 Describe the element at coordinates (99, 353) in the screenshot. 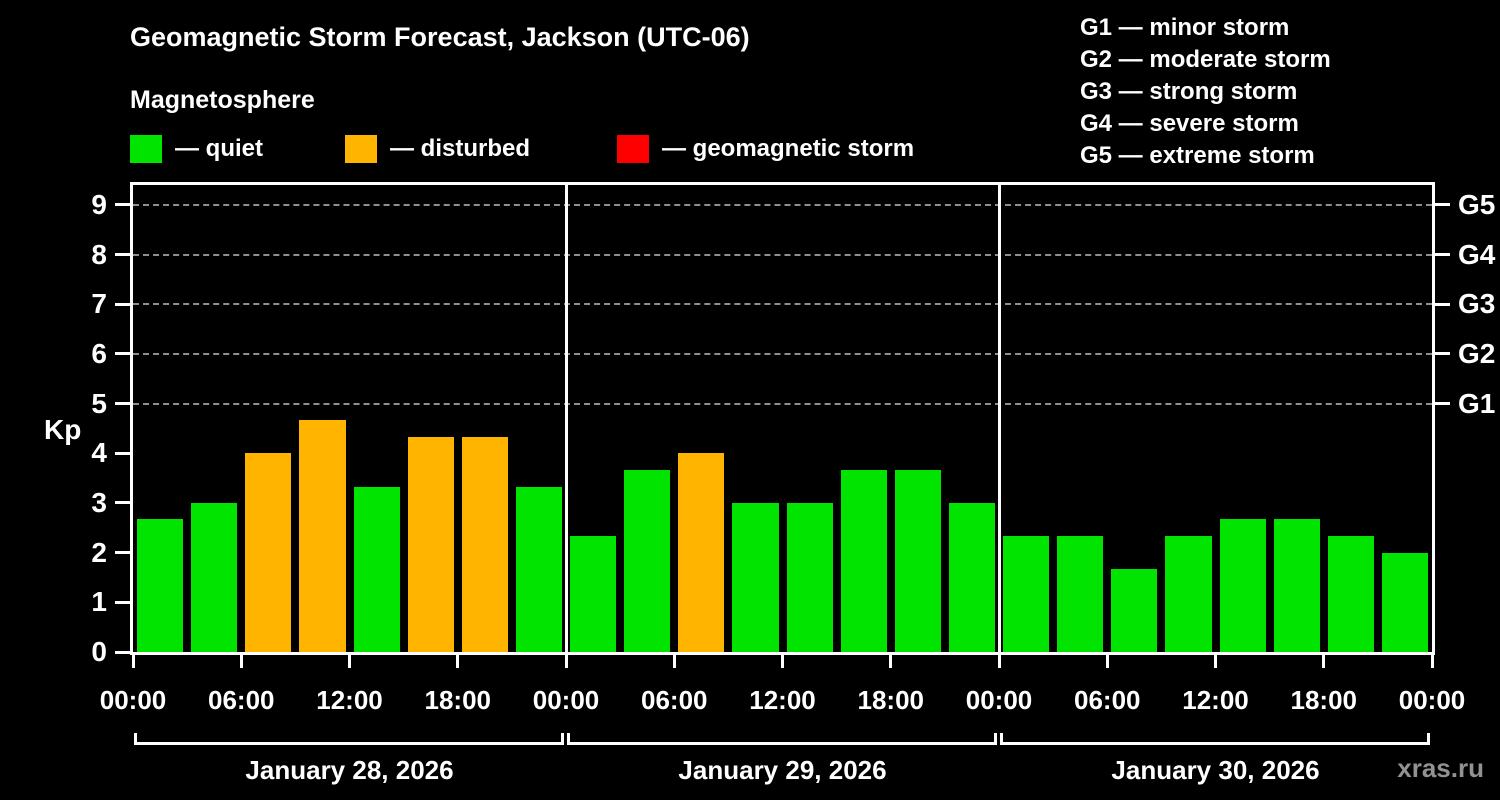

I see `y-tick-label: 6` at that location.